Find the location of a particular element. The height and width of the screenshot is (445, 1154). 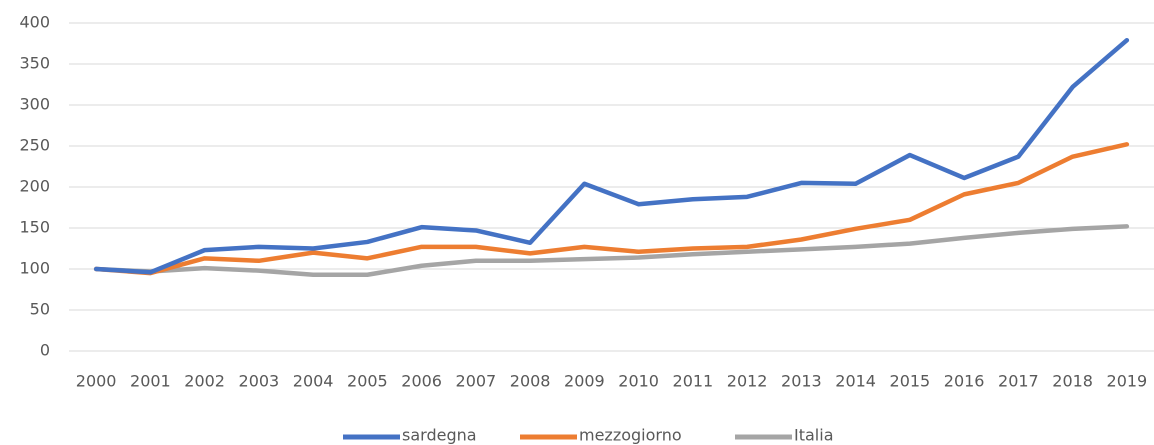

x-tick-label: 2005 is located at coordinates (367, 381).